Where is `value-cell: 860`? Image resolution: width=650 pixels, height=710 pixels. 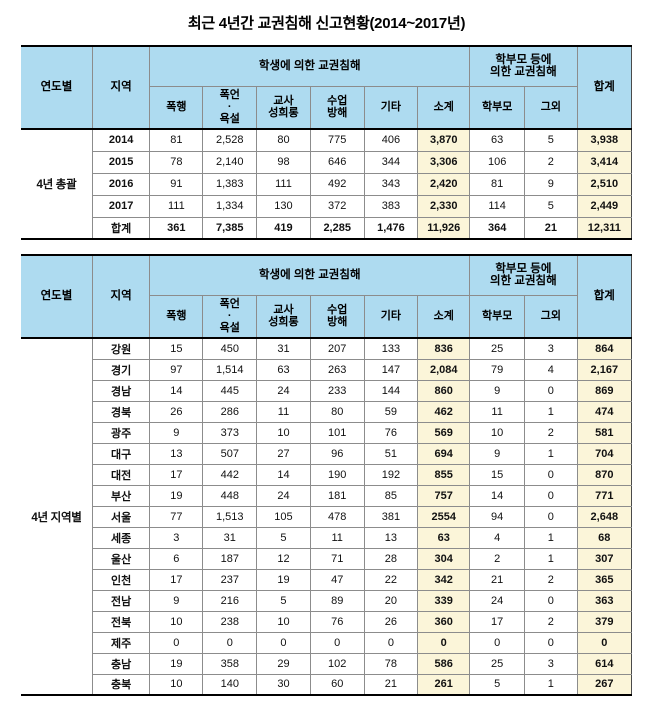
value-cell: 860 is located at coordinates (444, 390).